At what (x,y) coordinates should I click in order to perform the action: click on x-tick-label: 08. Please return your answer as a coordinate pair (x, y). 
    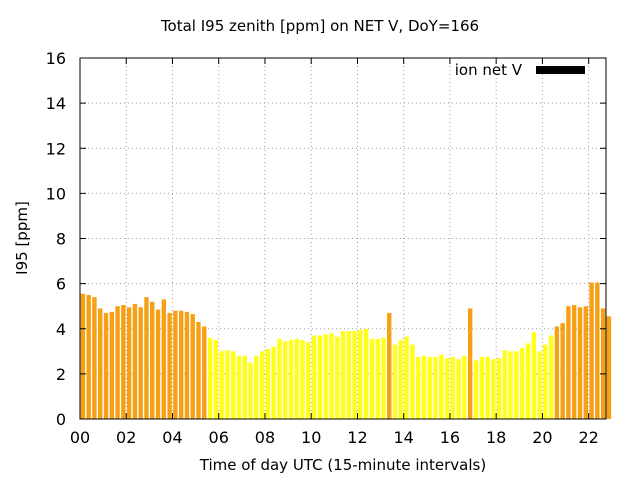
    Looking at the image, I should click on (265, 437).